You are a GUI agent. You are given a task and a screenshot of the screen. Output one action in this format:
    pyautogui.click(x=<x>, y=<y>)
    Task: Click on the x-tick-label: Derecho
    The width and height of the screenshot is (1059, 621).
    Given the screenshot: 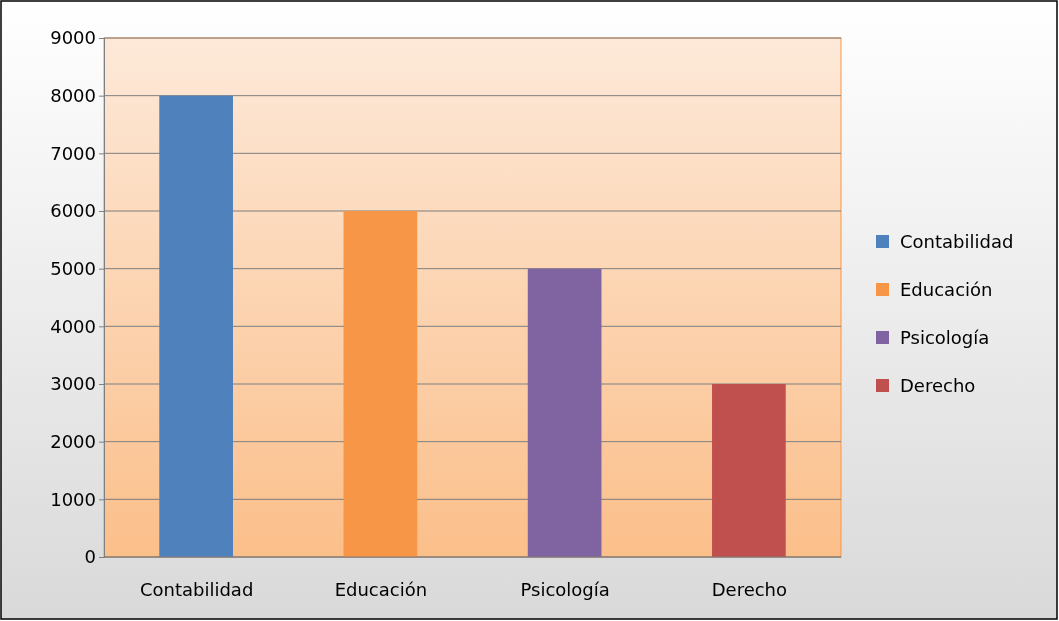 What is the action you would take?
    pyautogui.click(x=749, y=589)
    